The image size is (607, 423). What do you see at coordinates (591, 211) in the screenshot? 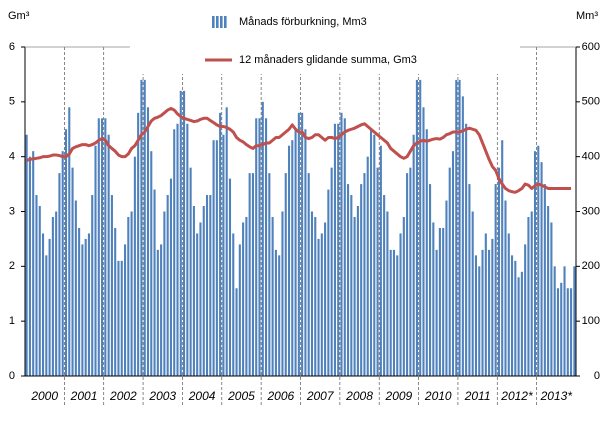
I see `y2-tick-label: 300` at bounding box center [591, 211].